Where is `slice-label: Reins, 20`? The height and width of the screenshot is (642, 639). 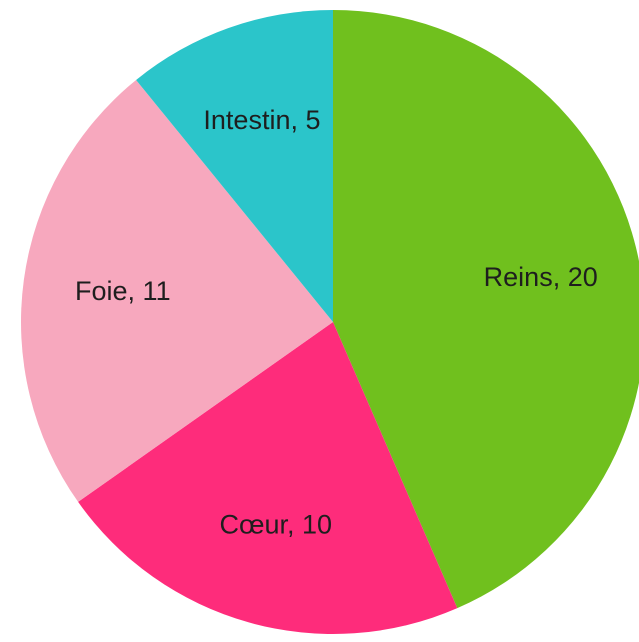 slice-label: Reins, 20 is located at coordinates (541, 277).